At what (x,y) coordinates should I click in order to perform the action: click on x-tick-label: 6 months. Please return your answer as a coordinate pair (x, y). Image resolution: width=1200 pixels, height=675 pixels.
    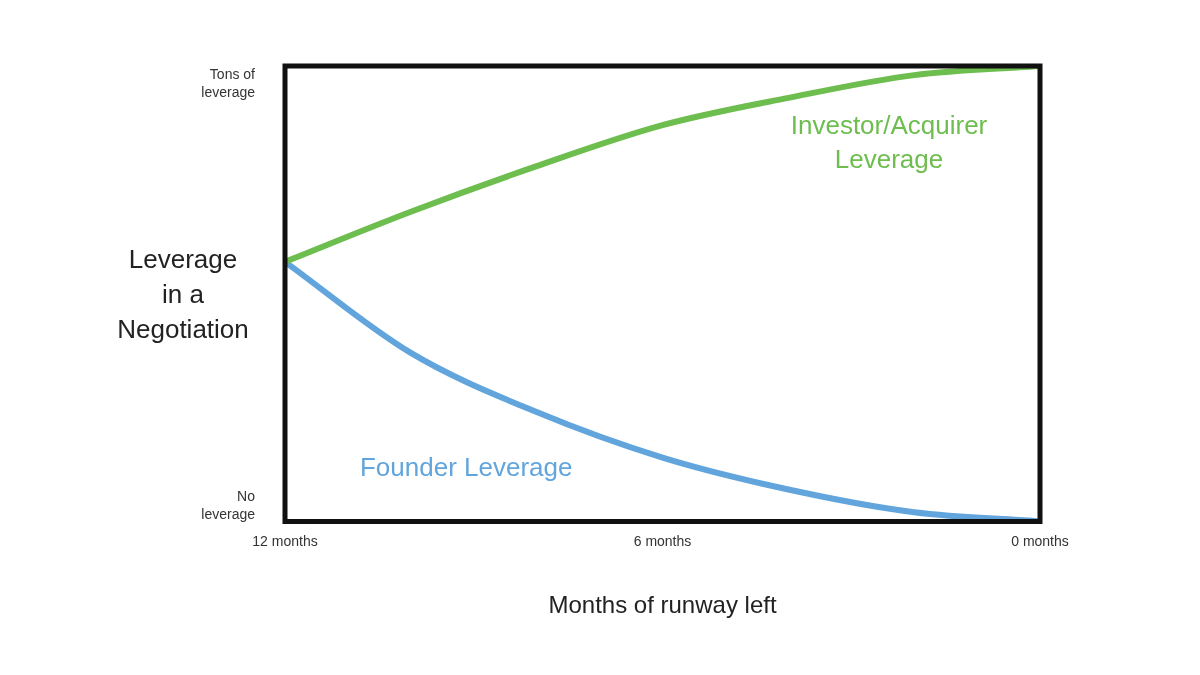
    Looking at the image, I should click on (662, 540).